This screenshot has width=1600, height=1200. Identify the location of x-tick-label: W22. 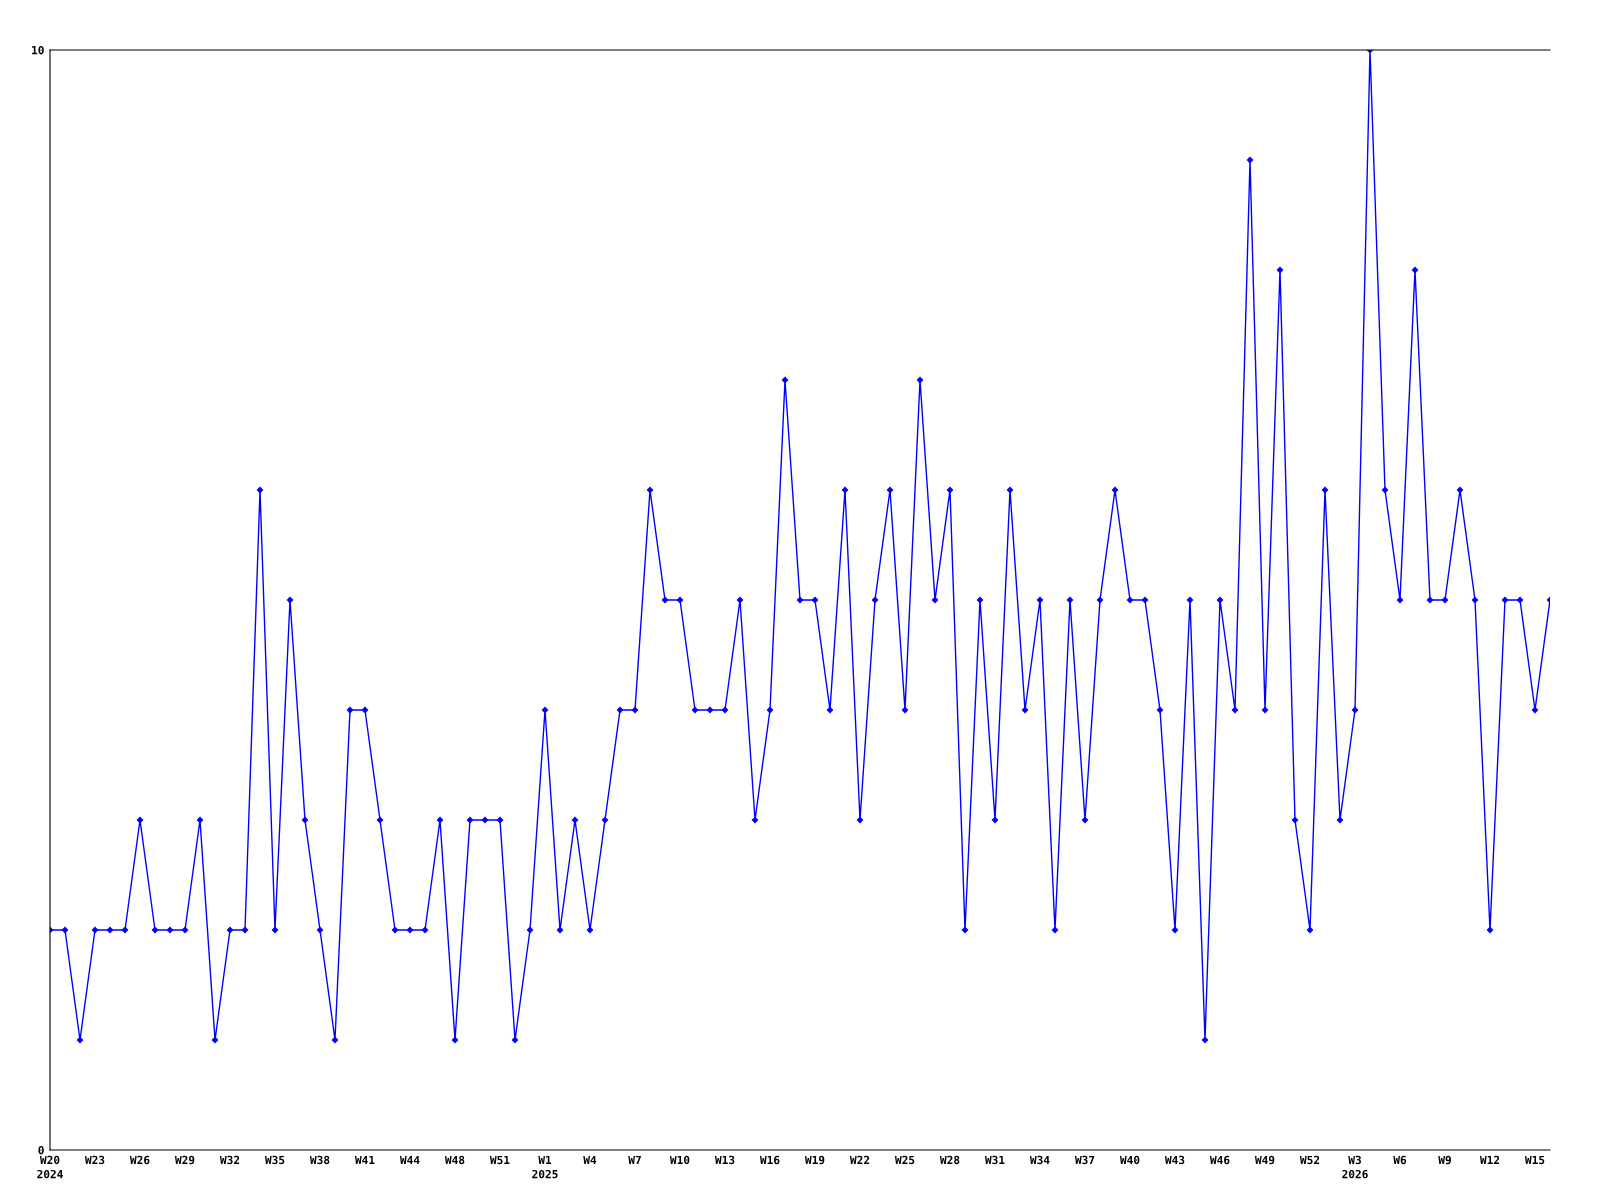
(859, 1159).